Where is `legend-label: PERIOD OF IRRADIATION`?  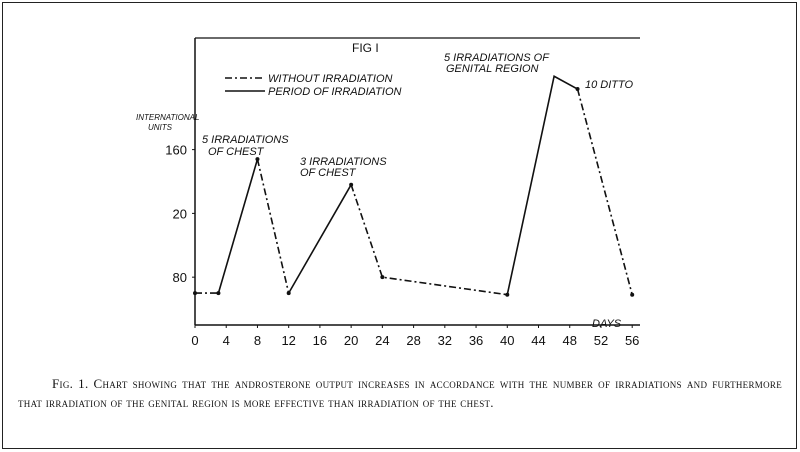
legend-label: PERIOD OF IRRADIATION is located at coordinates (334, 92).